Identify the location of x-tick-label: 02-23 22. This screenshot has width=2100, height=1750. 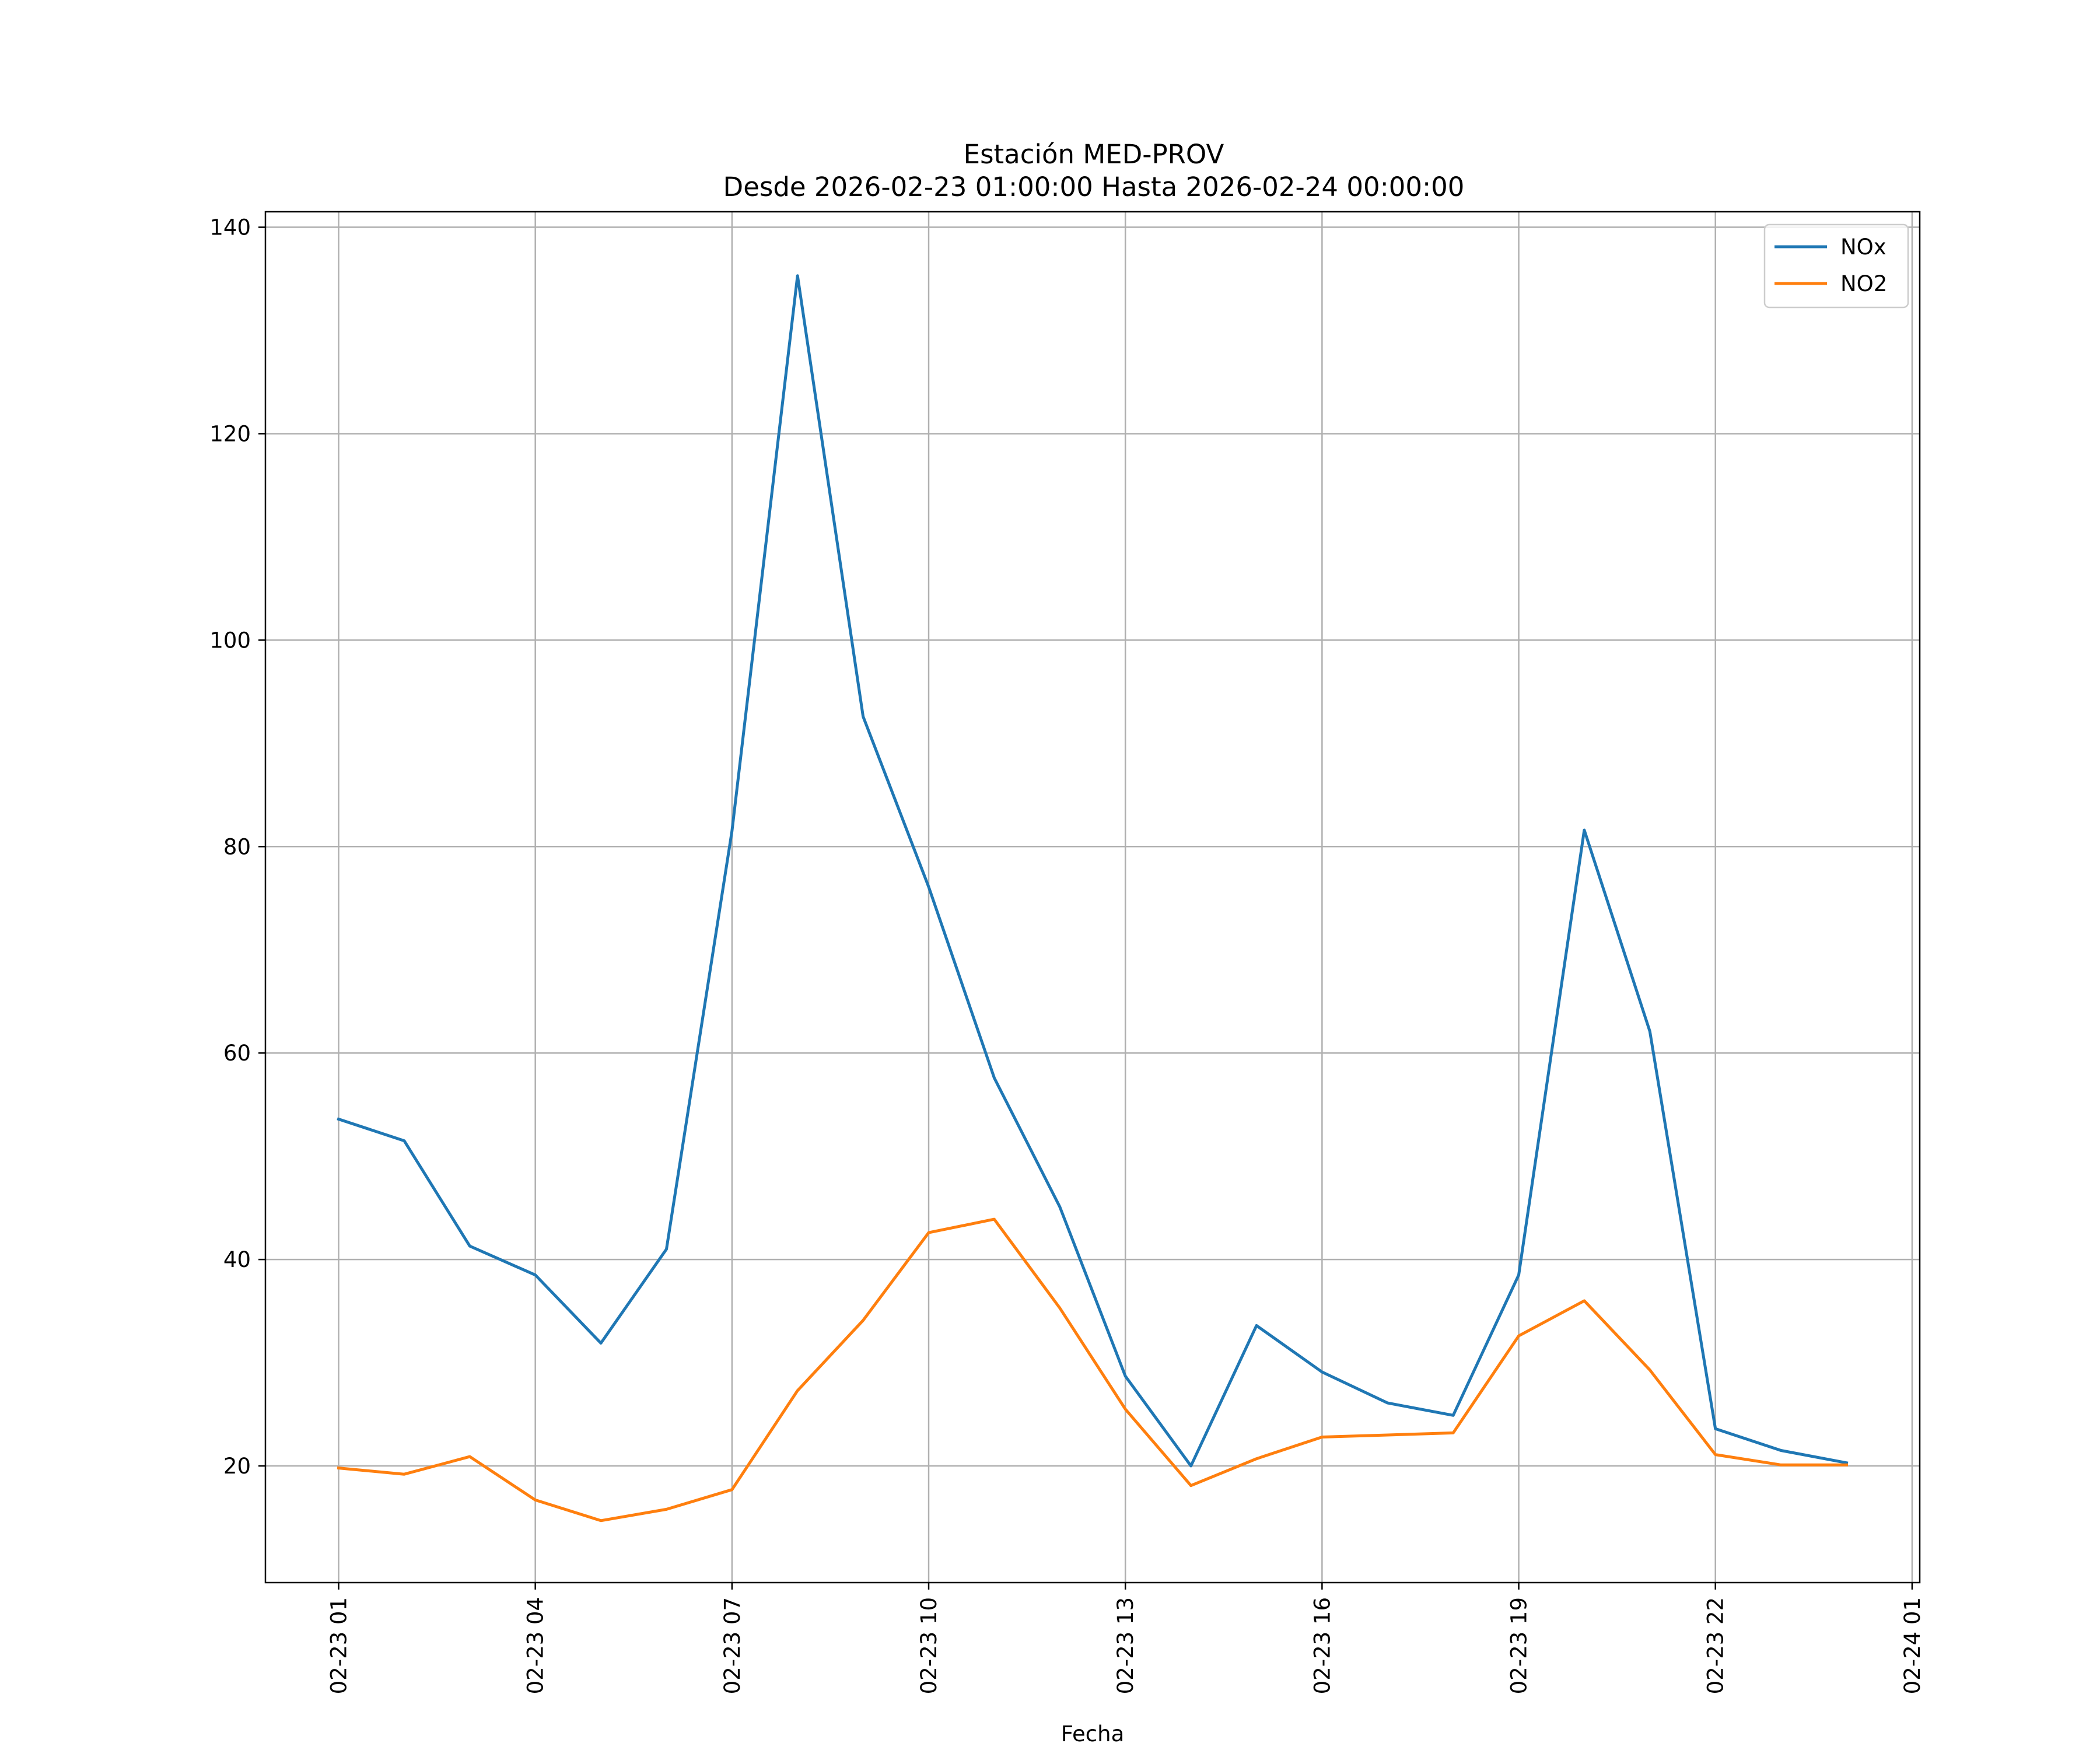
(1715, 1645).